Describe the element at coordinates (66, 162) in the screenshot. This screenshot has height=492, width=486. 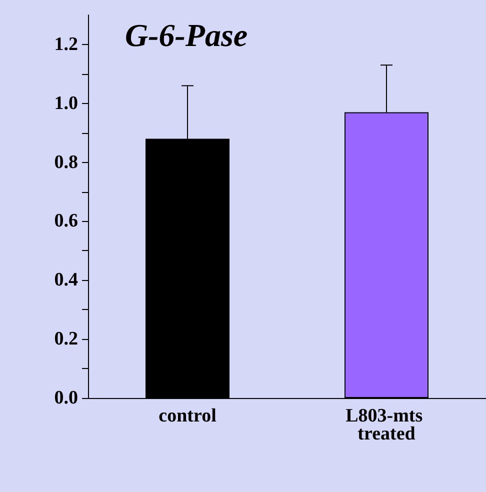
I see `y-tick-label: 0.8` at that location.